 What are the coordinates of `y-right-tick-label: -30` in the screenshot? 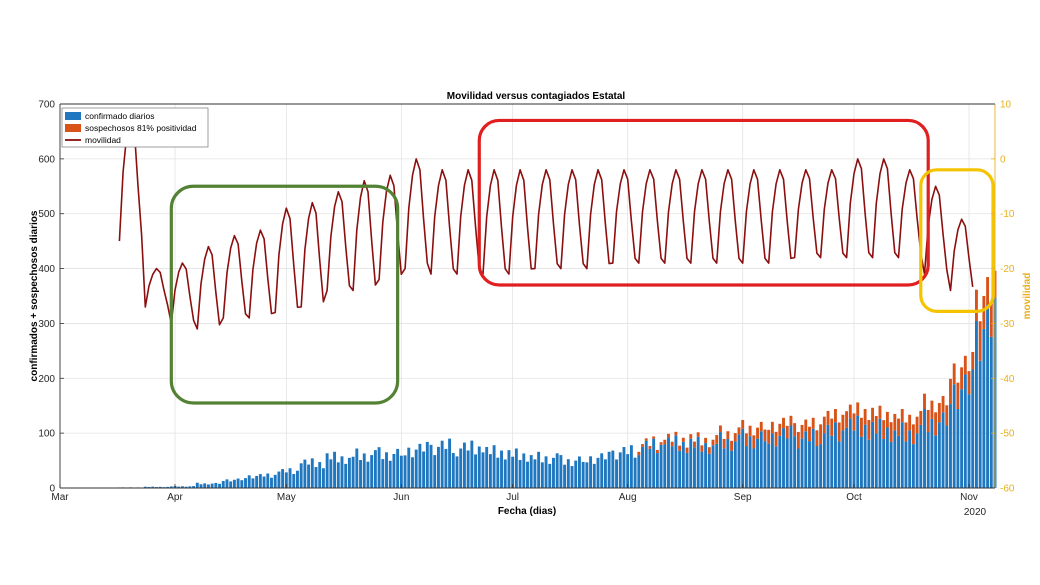 It's located at (1007, 324).